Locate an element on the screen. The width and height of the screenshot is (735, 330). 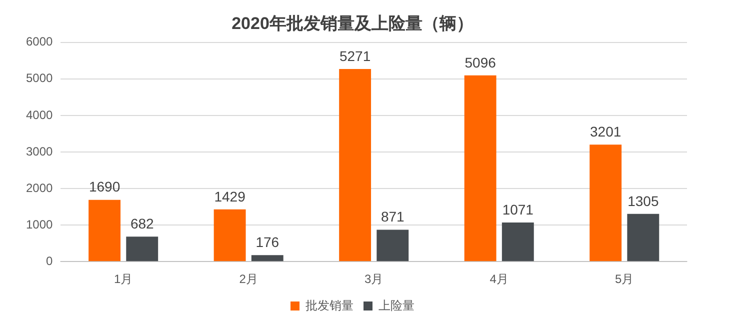
x-tick-label: 4月 is located at coordinates (499, 279).